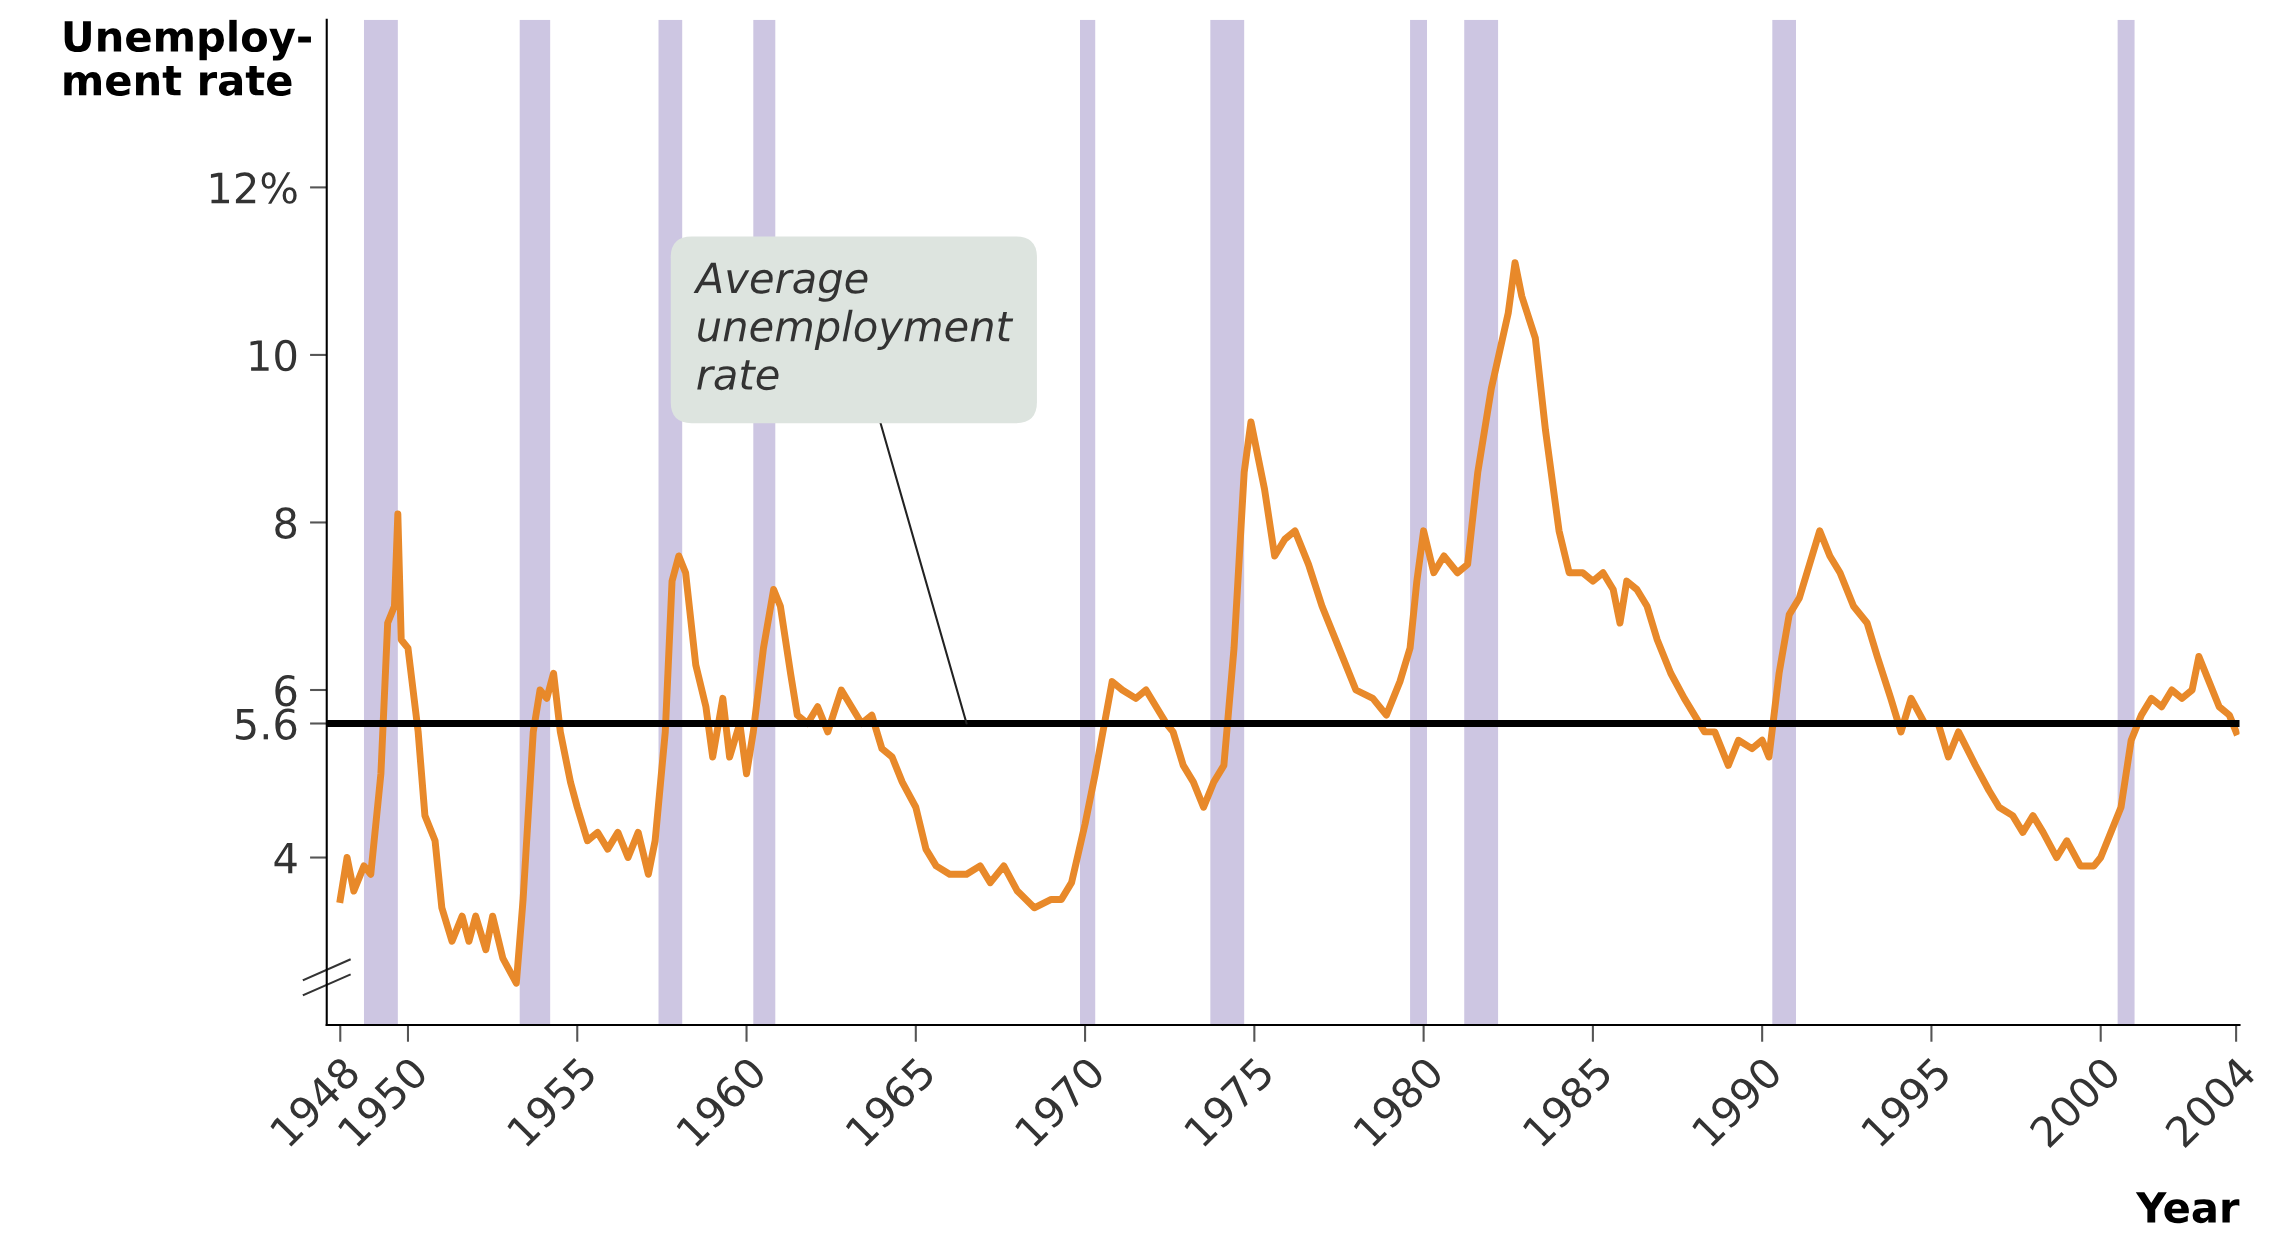 The image size is (2269, 1241). I want to click on y-tick-label: 8, so click(286, 523).